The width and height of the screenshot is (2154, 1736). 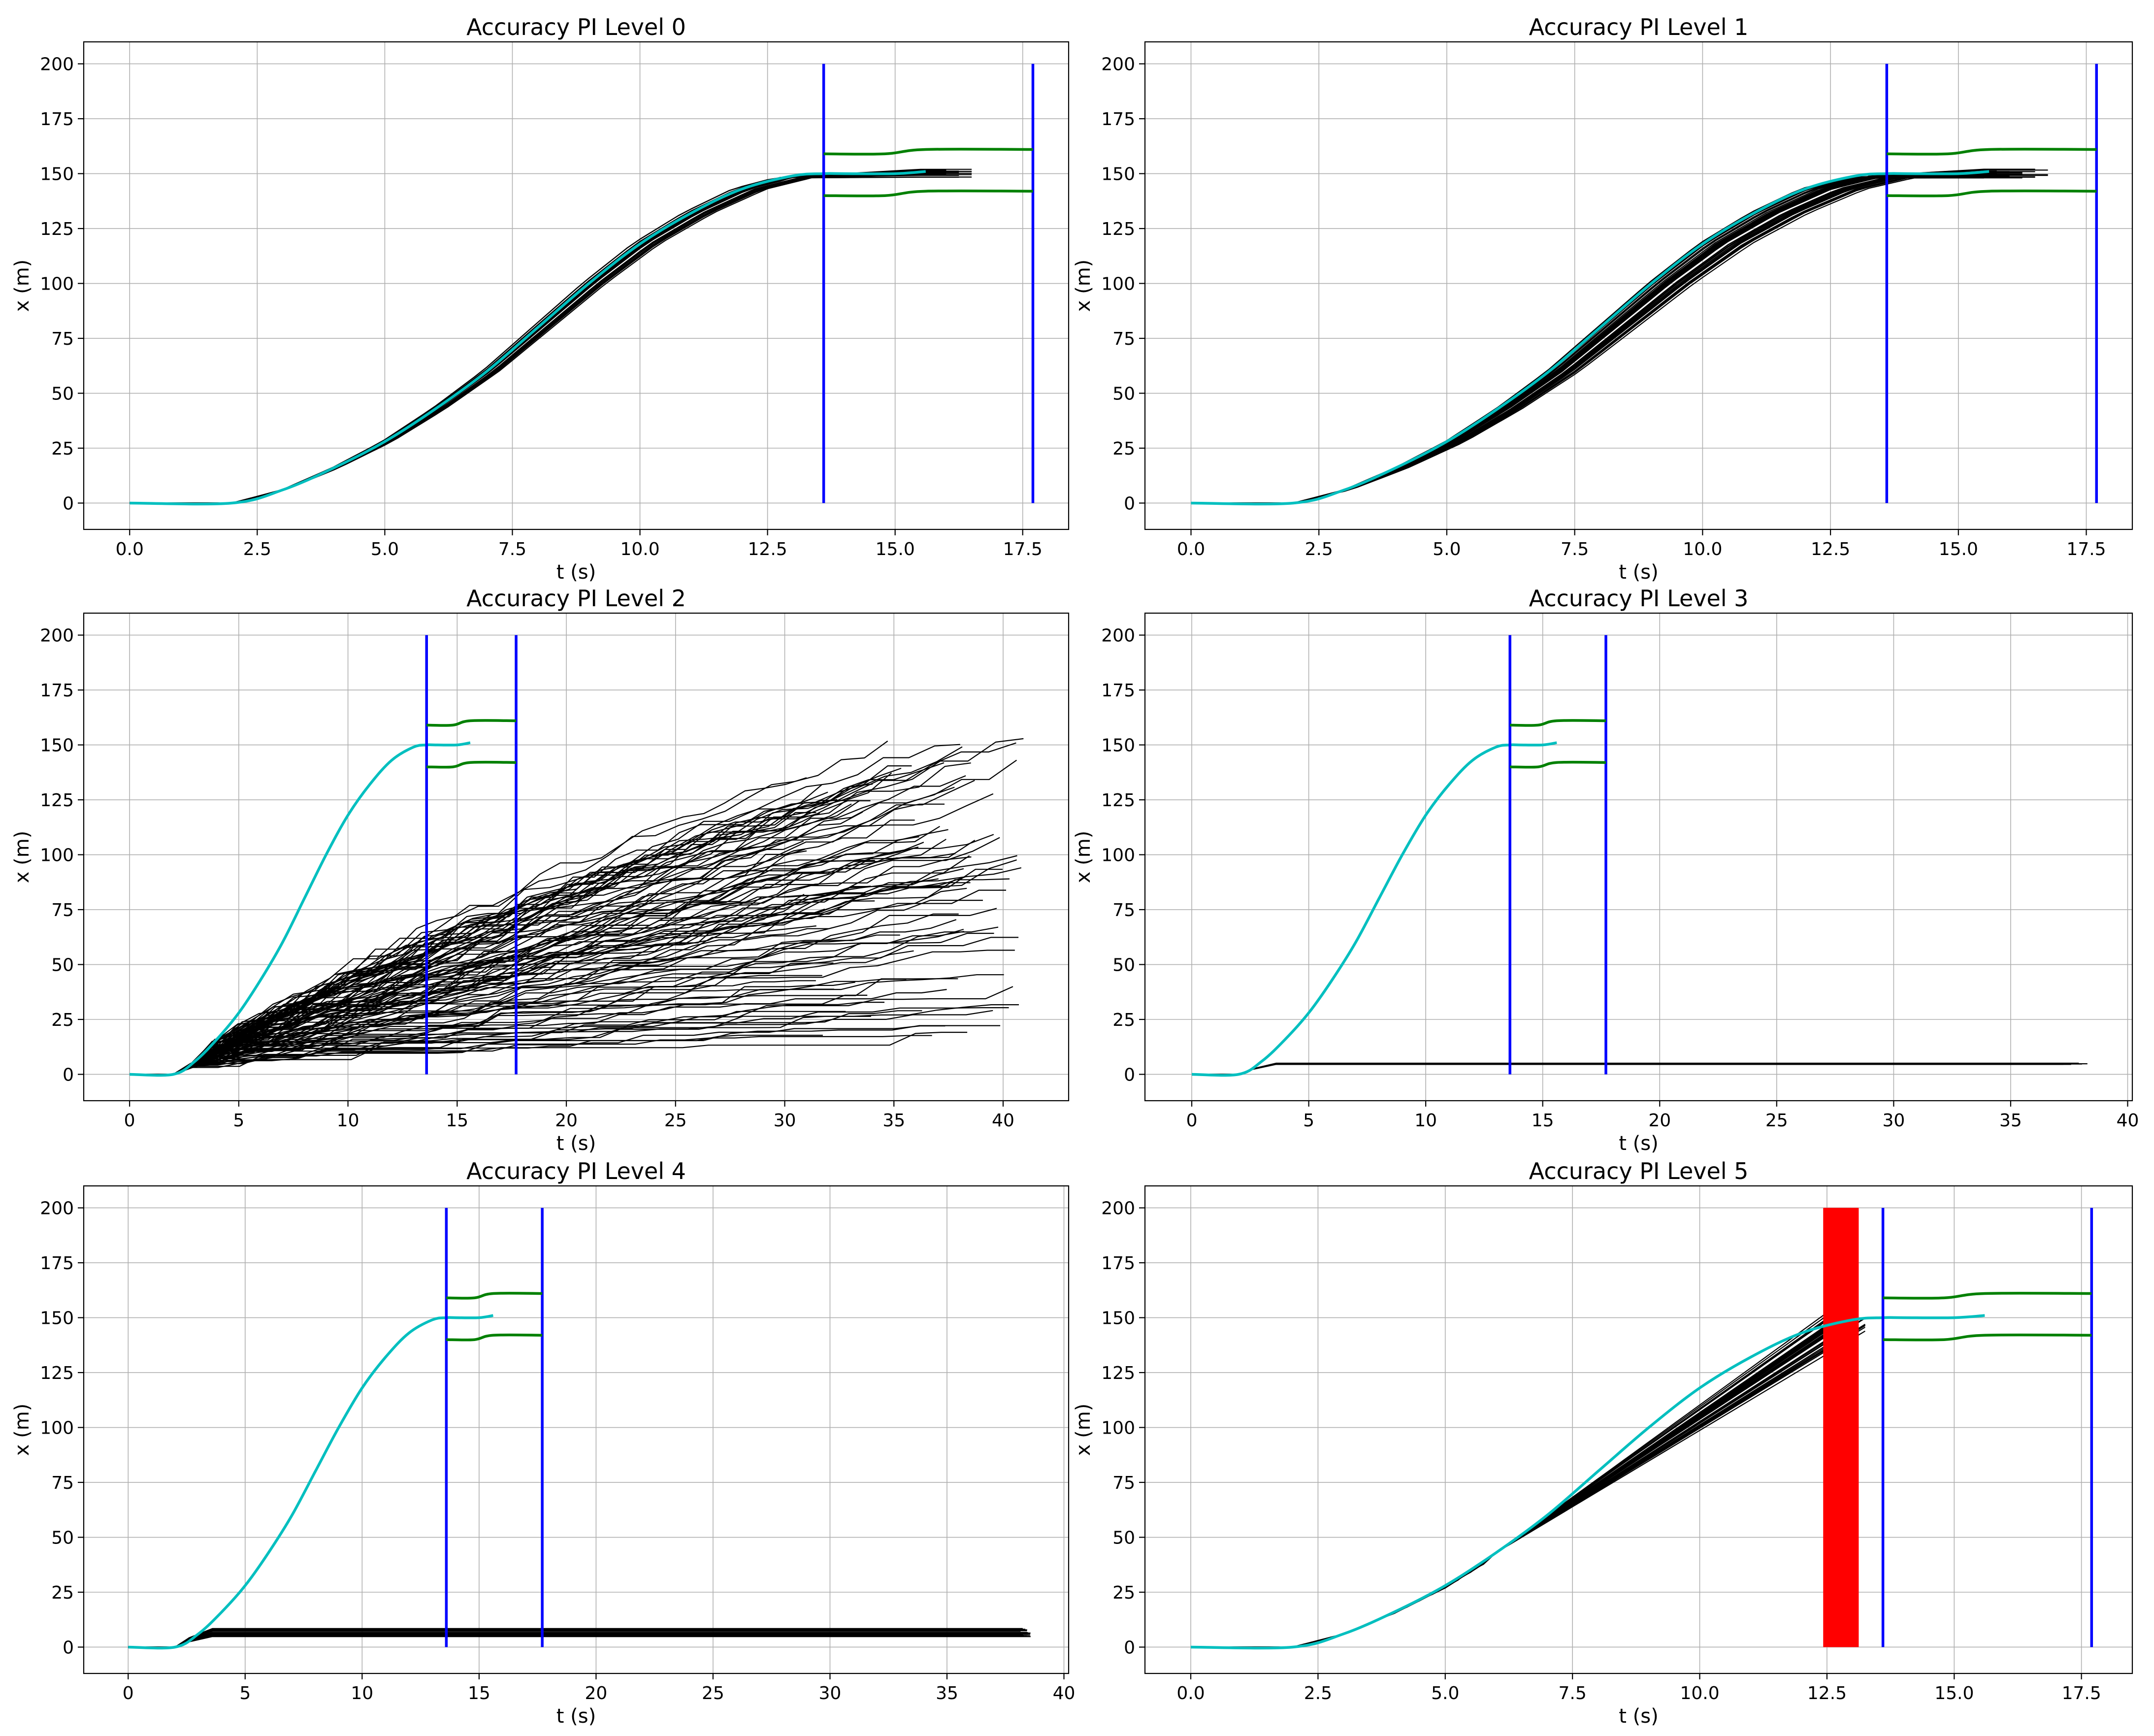 I want to click on sample-trajectories, so click(x=577, y=907).